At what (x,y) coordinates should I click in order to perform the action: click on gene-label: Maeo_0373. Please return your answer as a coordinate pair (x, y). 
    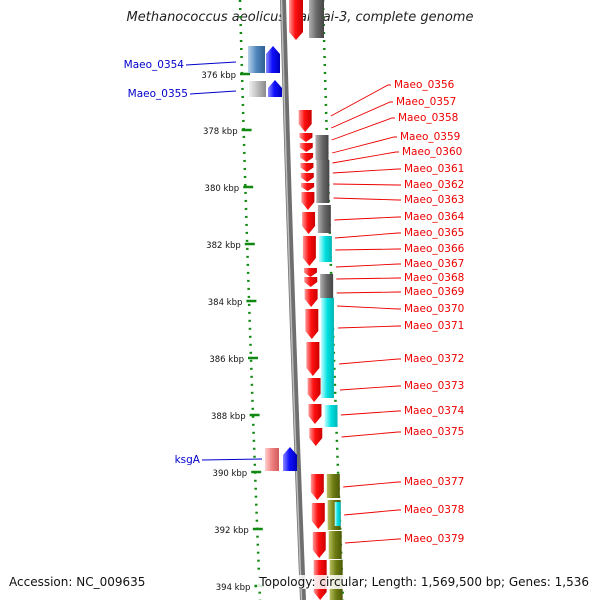
    Looking at the image, I should click on (434, 386).